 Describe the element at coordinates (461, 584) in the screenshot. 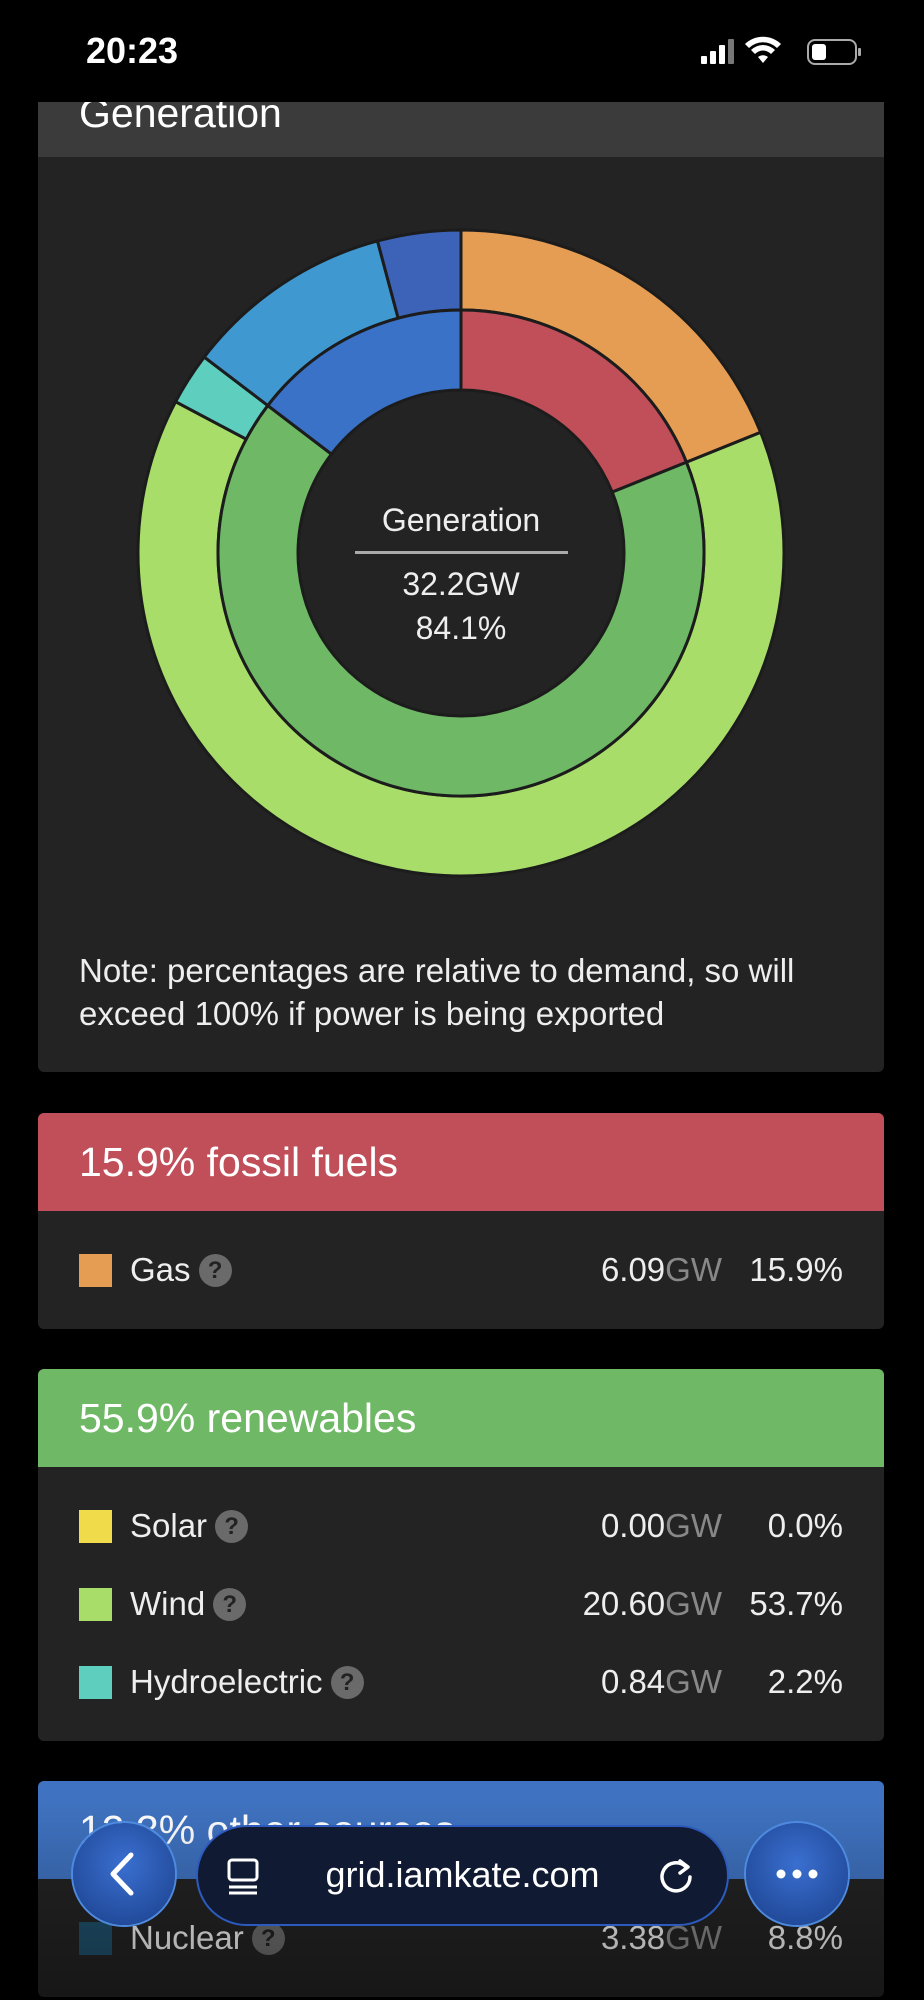

I see `center-power: 32.2GW` at that location.